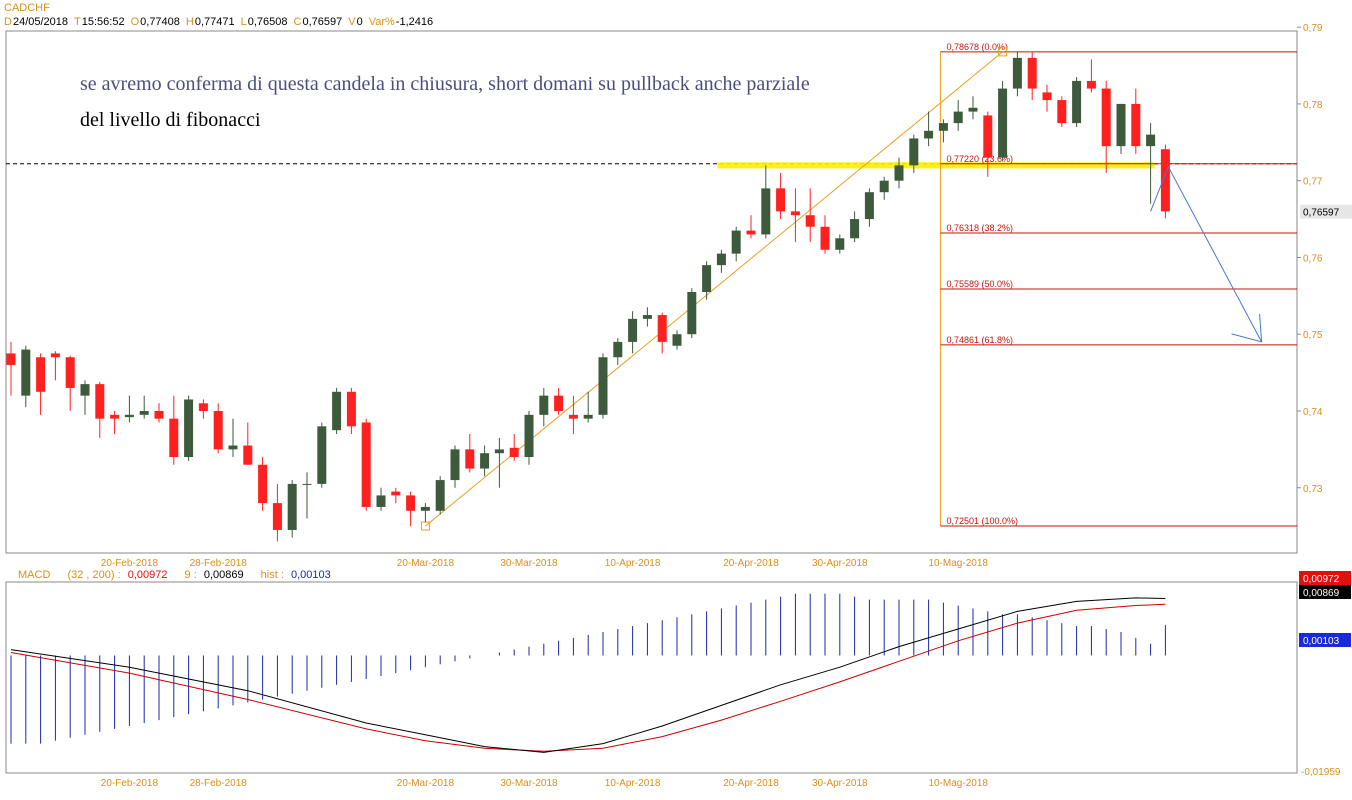 This screenshot has width=1352, height=800. What do you see at coordinates (751, 783) in the screenshot?
I see `x-axis-label-macd: 20-Apr-2018` at bounding box center [751, 783].